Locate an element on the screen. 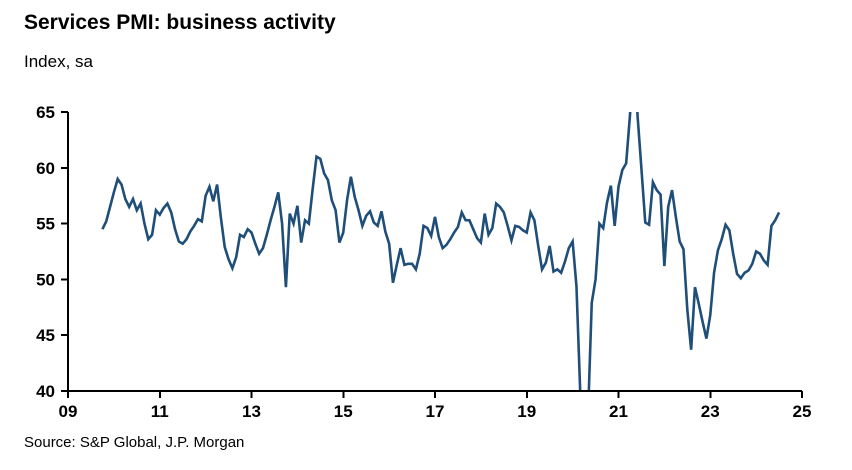 The height and width of the screenshot is (470, 852). chart-subtitle: Index, sa is located at coordinates (58, 61).